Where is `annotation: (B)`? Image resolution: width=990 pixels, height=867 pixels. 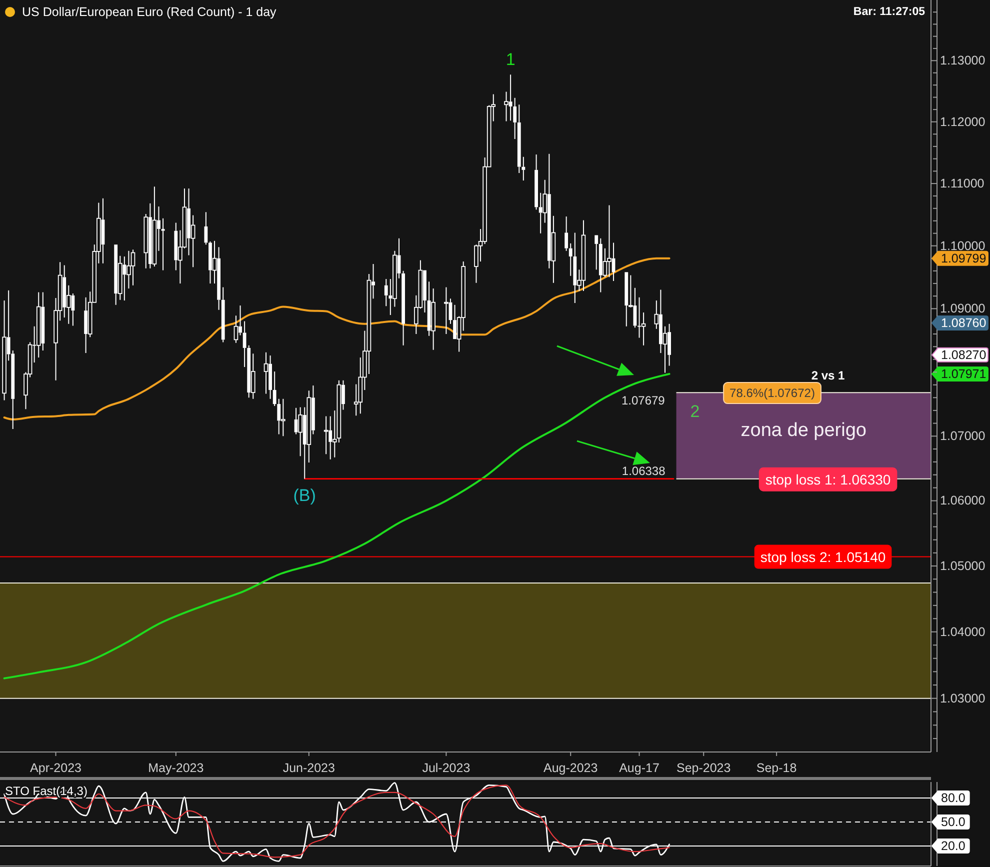 annotation: (B) is located at coordinates (304, 496).